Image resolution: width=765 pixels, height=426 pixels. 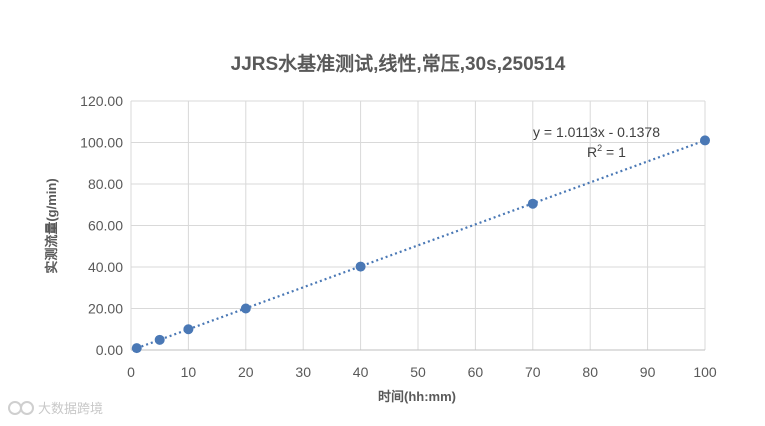 I want to click on r-squared-label: R2 = 1, so click(x=606, y=151).